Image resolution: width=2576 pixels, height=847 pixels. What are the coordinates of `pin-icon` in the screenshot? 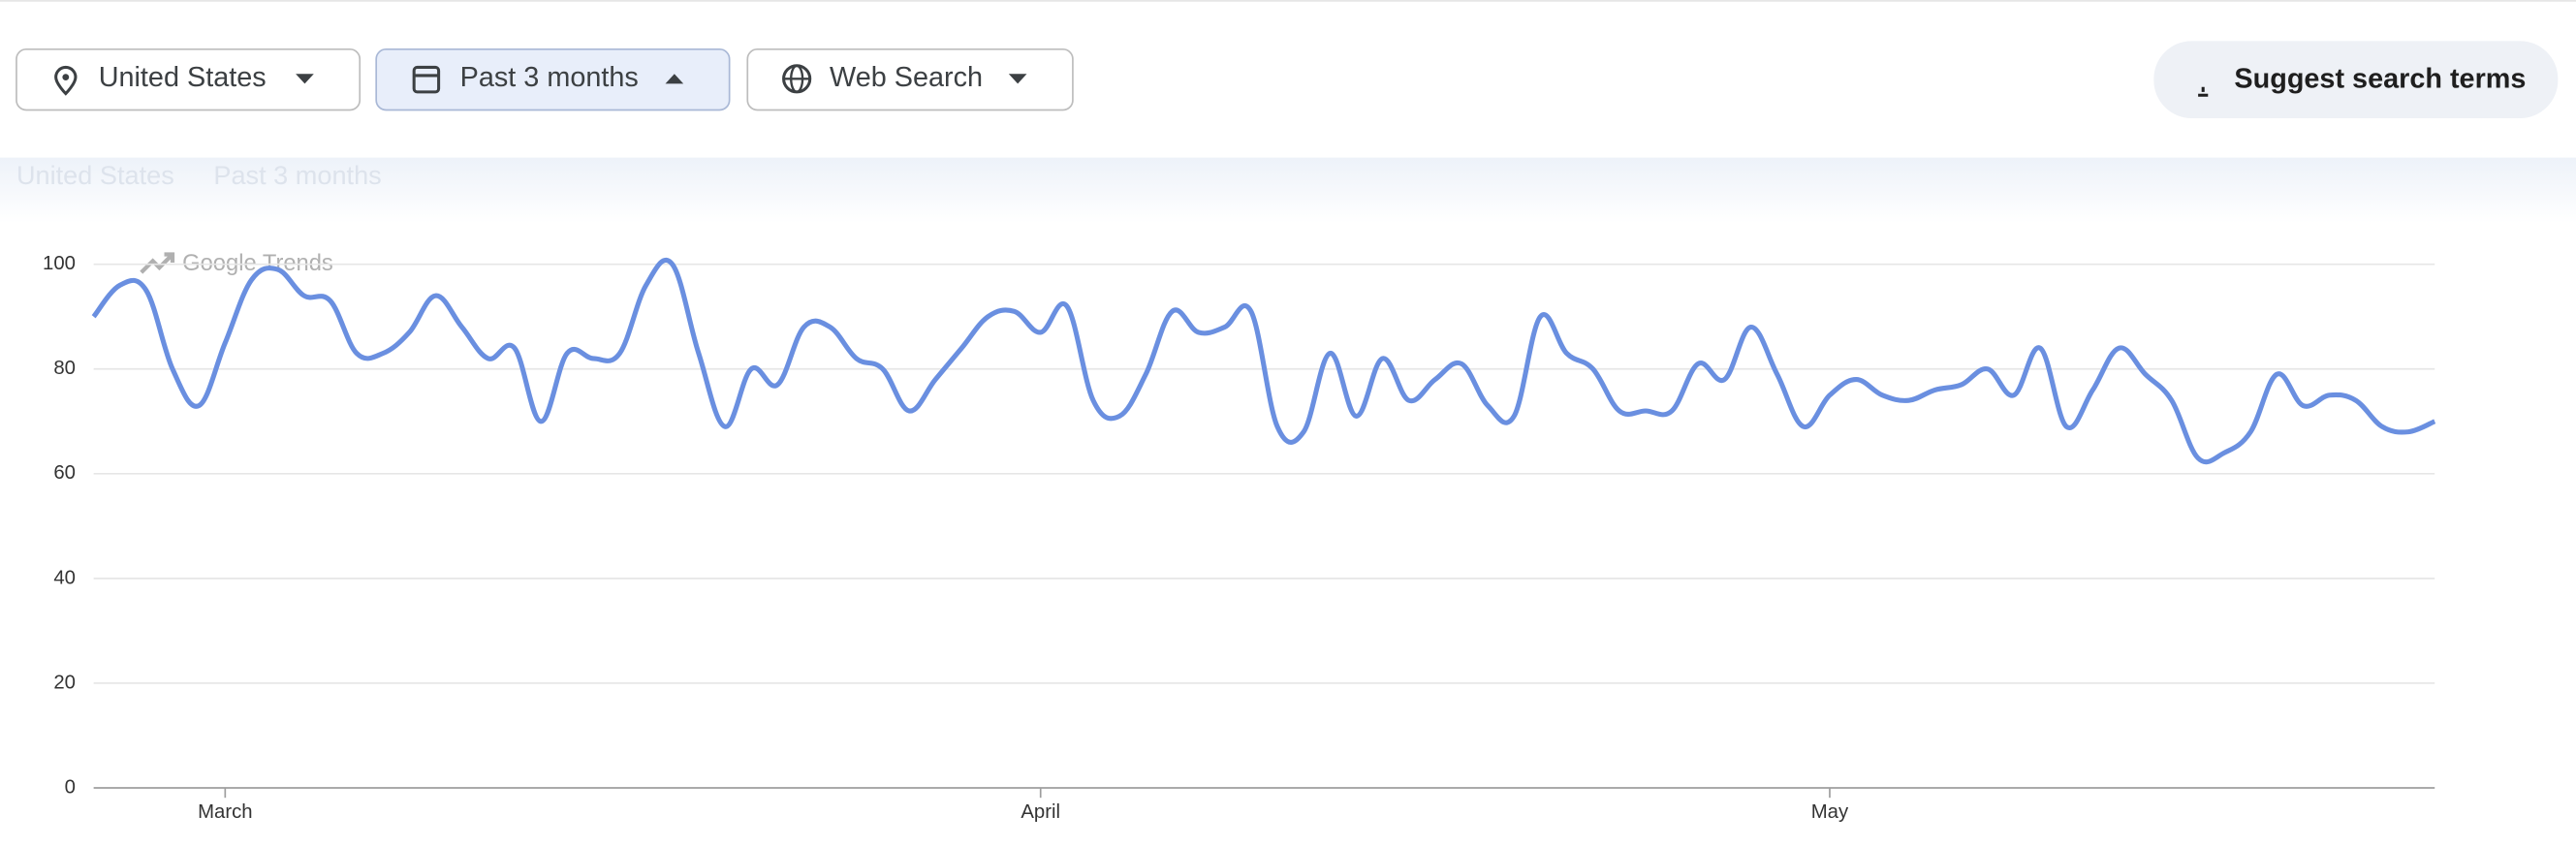 It's located at (66, 80).